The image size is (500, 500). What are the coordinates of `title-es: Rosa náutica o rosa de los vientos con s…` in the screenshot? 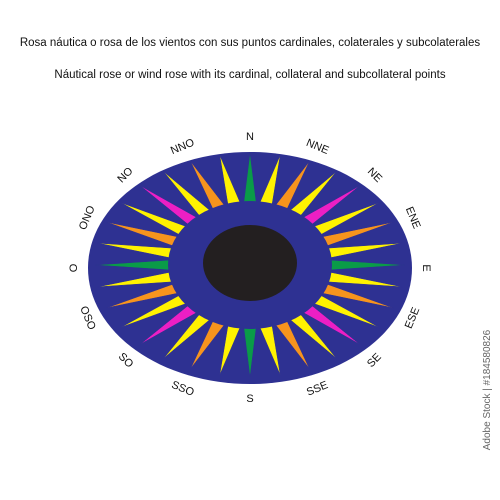 It's located at (250, 43).